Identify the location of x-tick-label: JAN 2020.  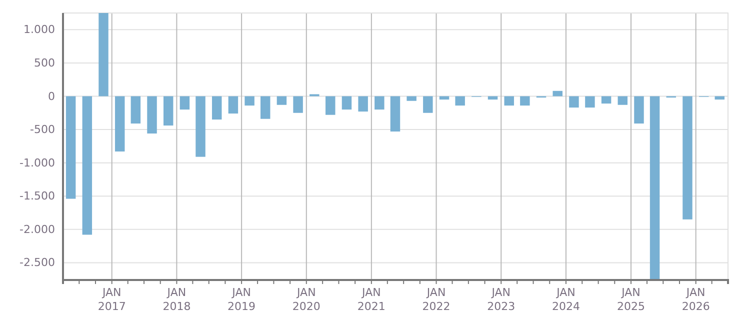
(306, 299).